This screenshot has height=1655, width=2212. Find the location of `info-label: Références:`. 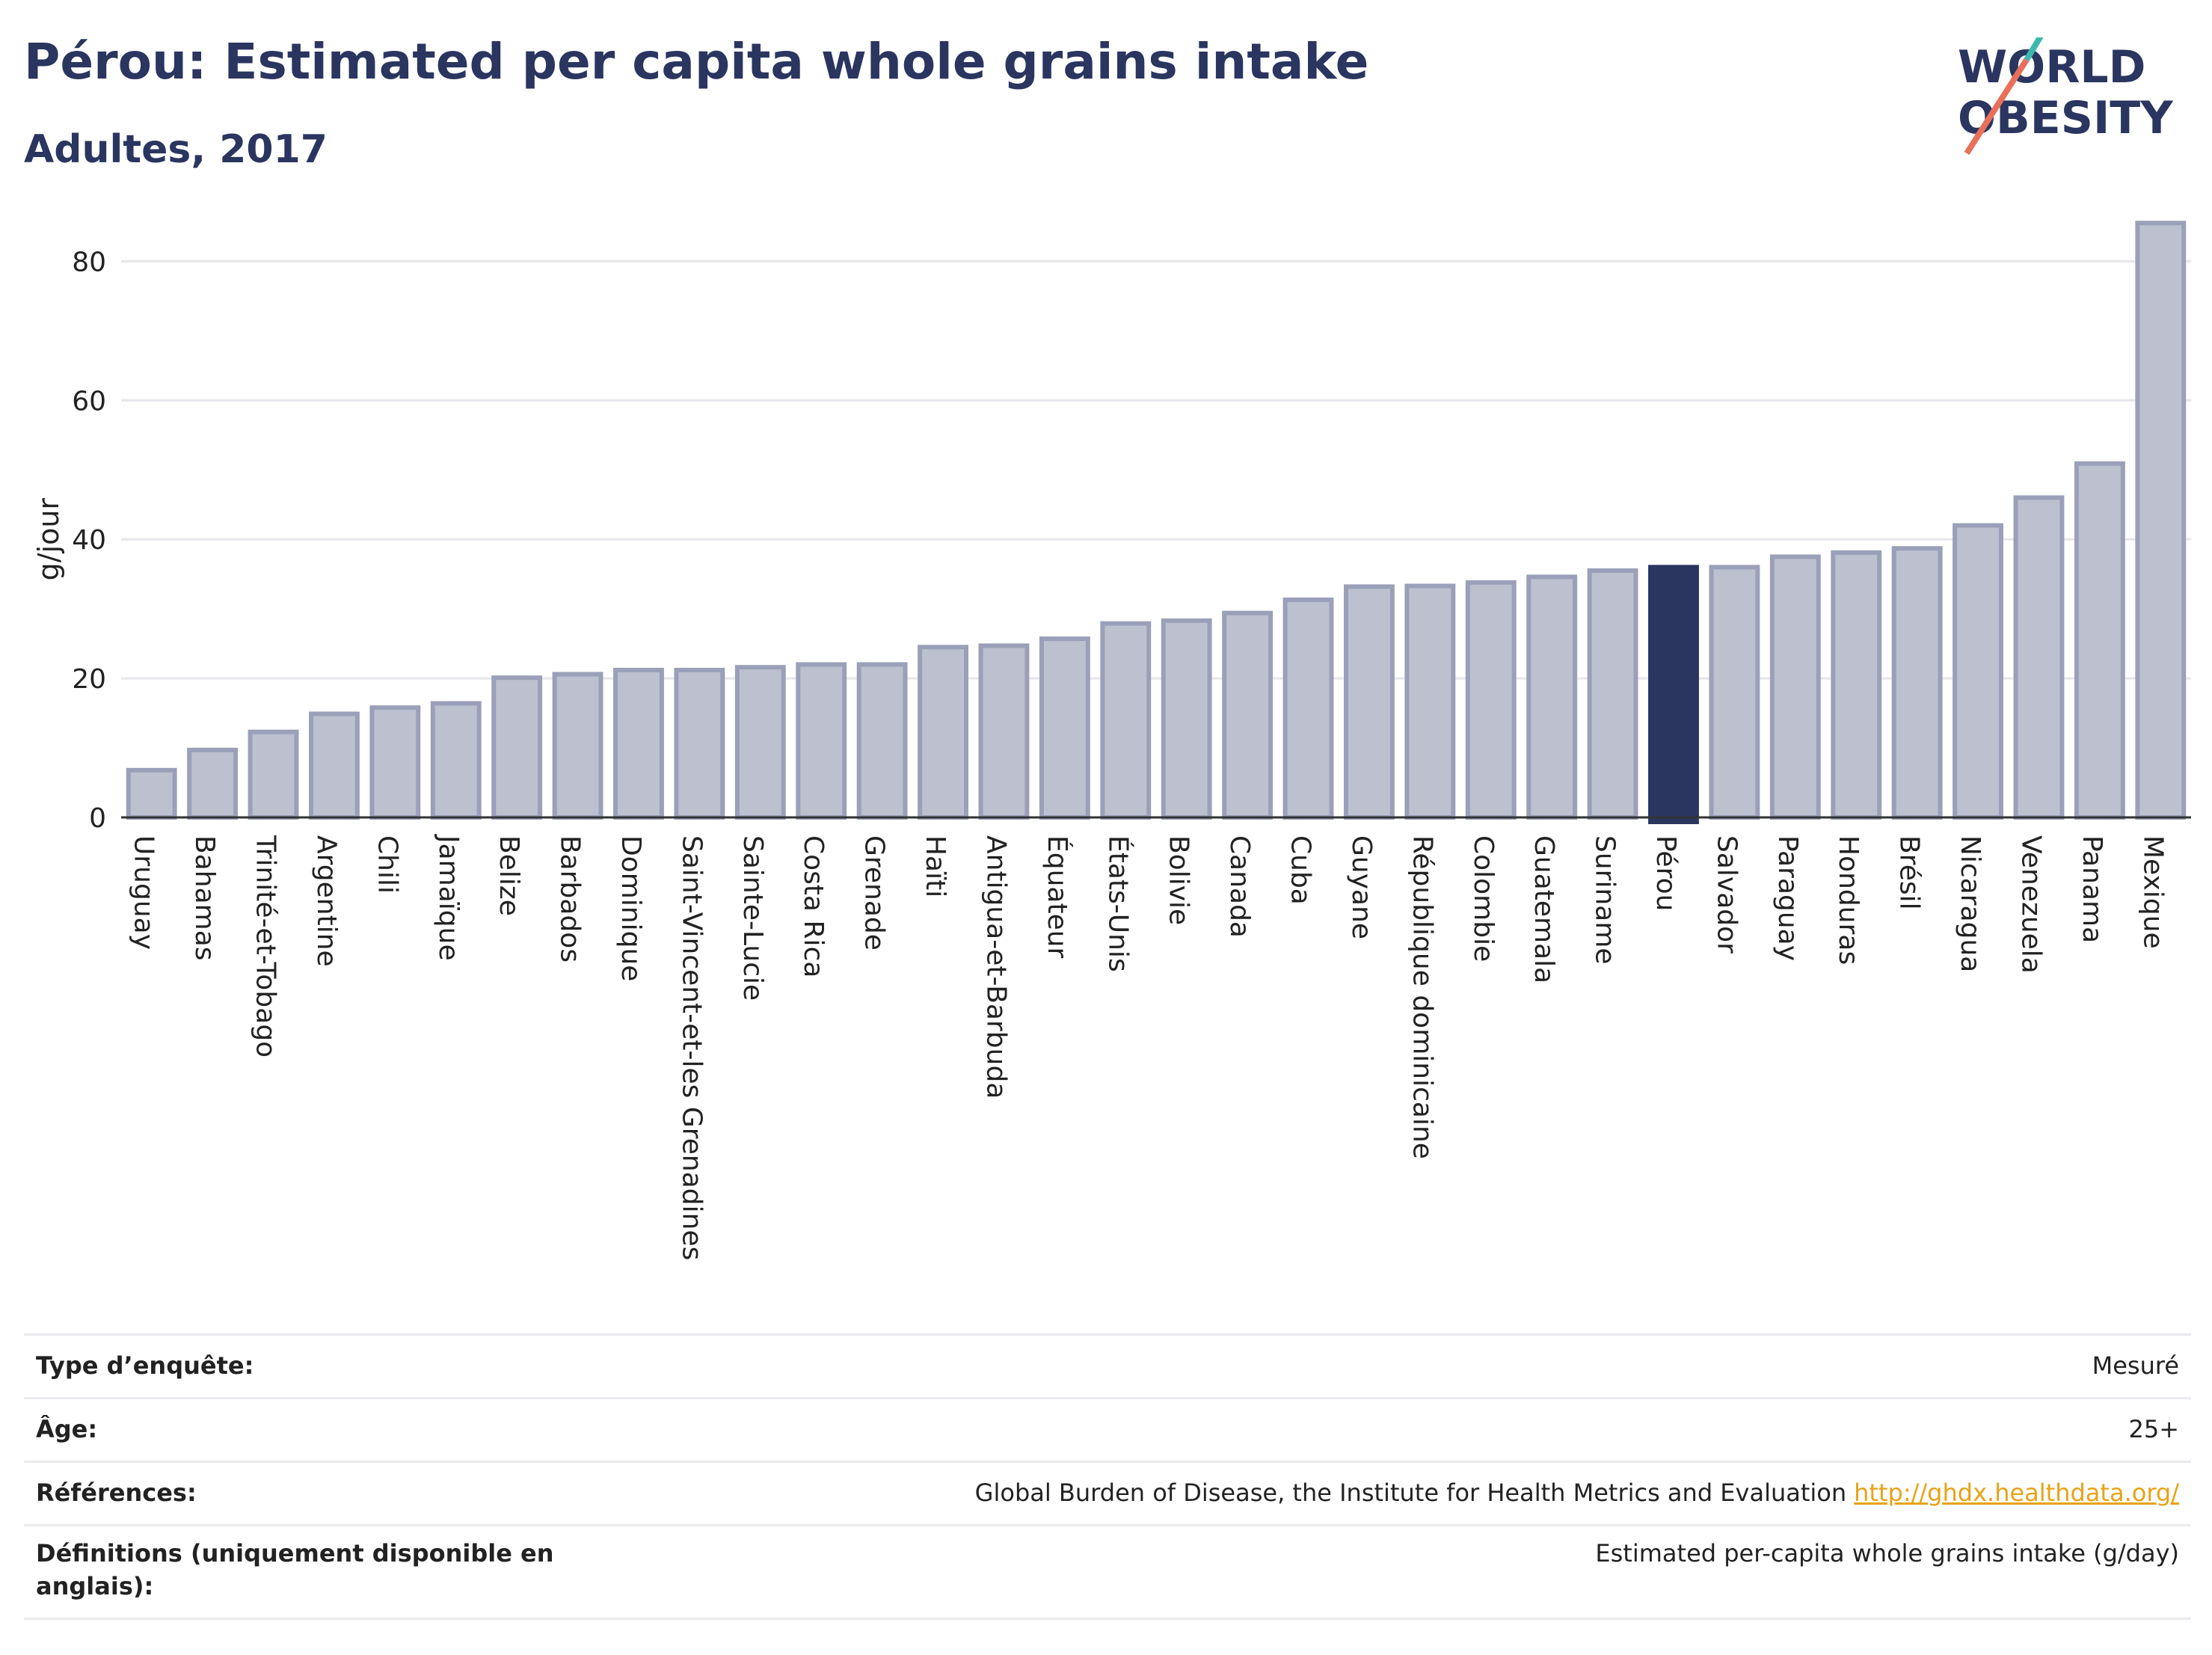

info-label: Références: is located at coordinates (116, 1493).